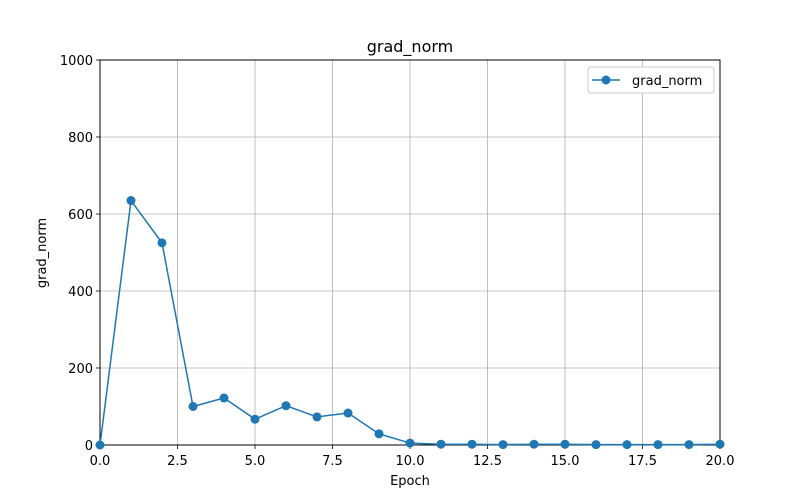 The width and height of the screenshot is (800, 500). I want to click on y-axis-ticks: 0 200 400 600 800 1000, so click(80, 254).